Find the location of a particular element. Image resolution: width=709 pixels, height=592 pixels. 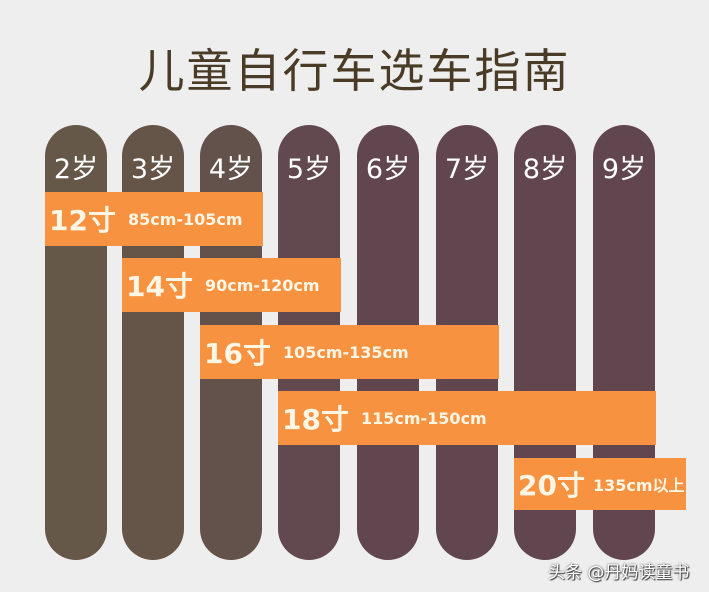

age-column-3: 3岁 is located at coordinates (153, 342).